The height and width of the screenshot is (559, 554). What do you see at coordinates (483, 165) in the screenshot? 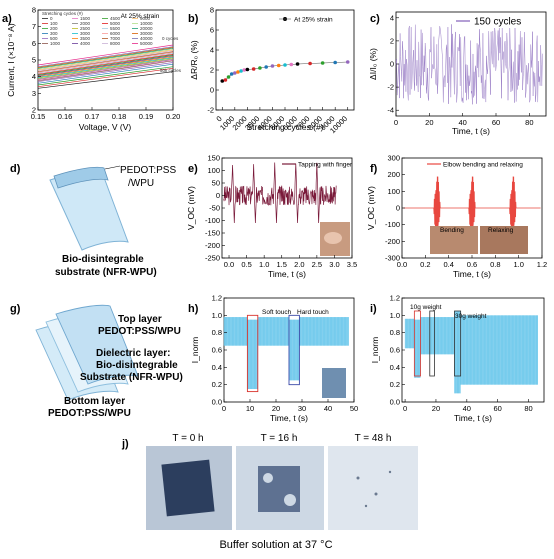
I see `panel-f-legend: Elbow bending and relaxing` at bounding box center [483, 165].